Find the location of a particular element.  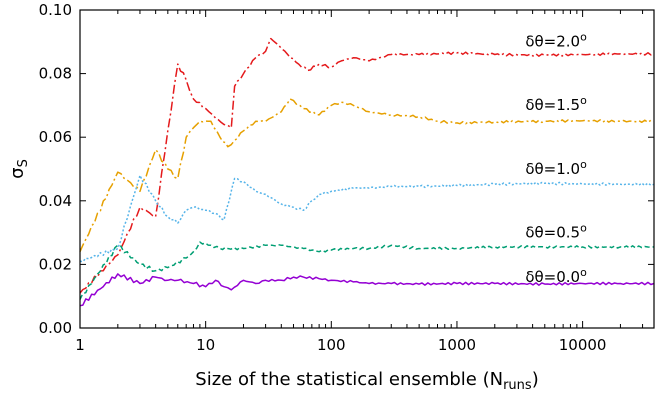

series-label-4: δθ=0.0o is located at coordinates (556, 276).